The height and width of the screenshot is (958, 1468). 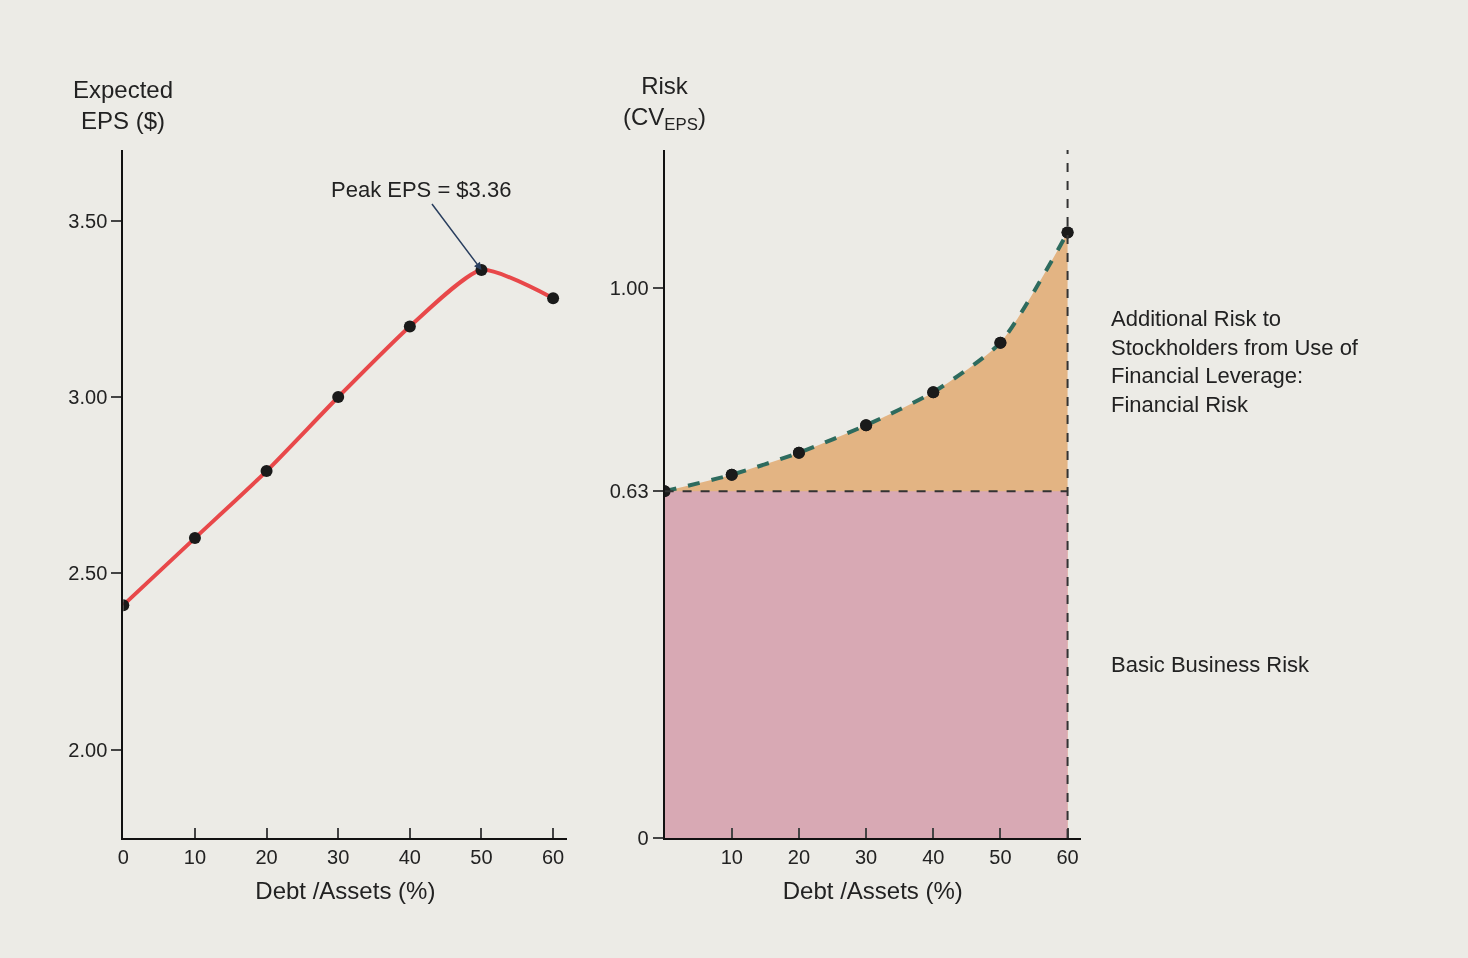 I want to click on y-tick-label: 0.63, so click(x=629, y=491).